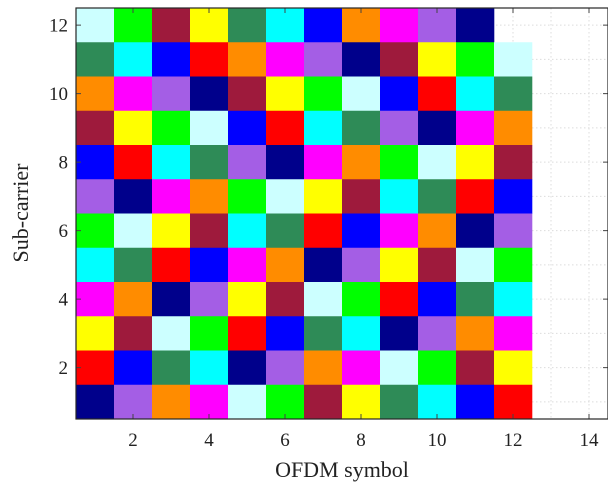 This screenshot has width=608, height=485. I want to click on y-tick-label: 12, so click(58, 26).